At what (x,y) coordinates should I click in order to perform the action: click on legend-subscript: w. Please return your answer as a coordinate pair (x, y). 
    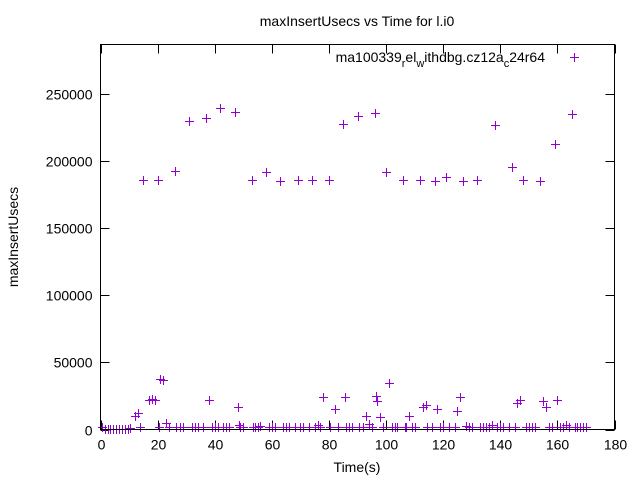
    Looking at the image, I should click on (419, 64).